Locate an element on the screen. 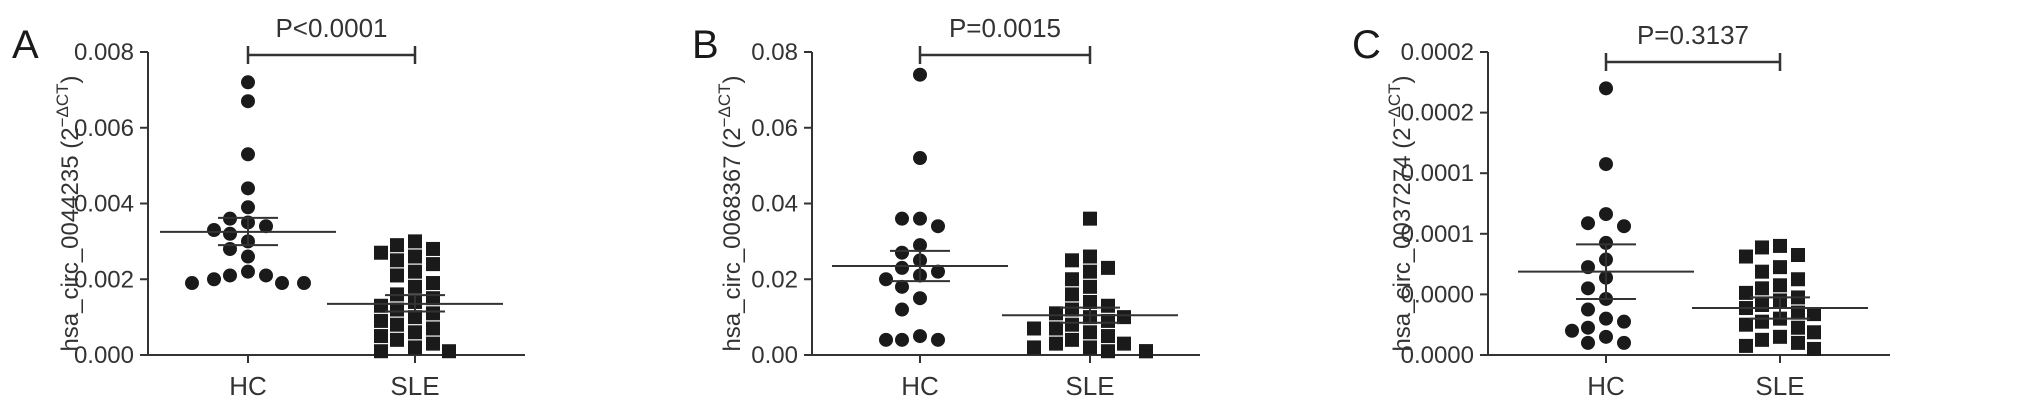 The image size is (2032, 418). panel-letter: A is located at coordinates (25, 45).